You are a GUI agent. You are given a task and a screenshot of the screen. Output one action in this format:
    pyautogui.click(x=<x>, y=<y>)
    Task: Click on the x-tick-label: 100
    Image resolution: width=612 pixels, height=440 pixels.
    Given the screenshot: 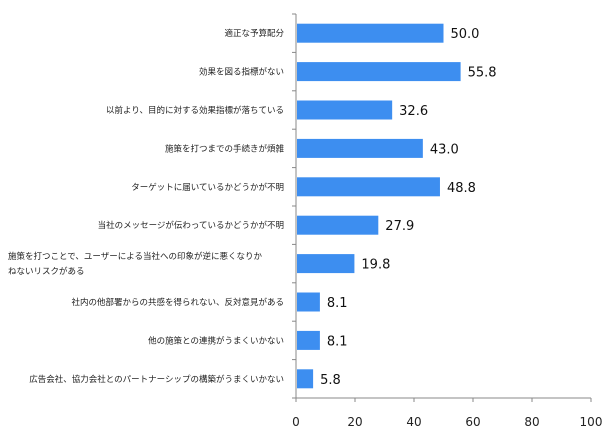 What is the action you would take?
    pyautogui.click(x=591, y=422)
    